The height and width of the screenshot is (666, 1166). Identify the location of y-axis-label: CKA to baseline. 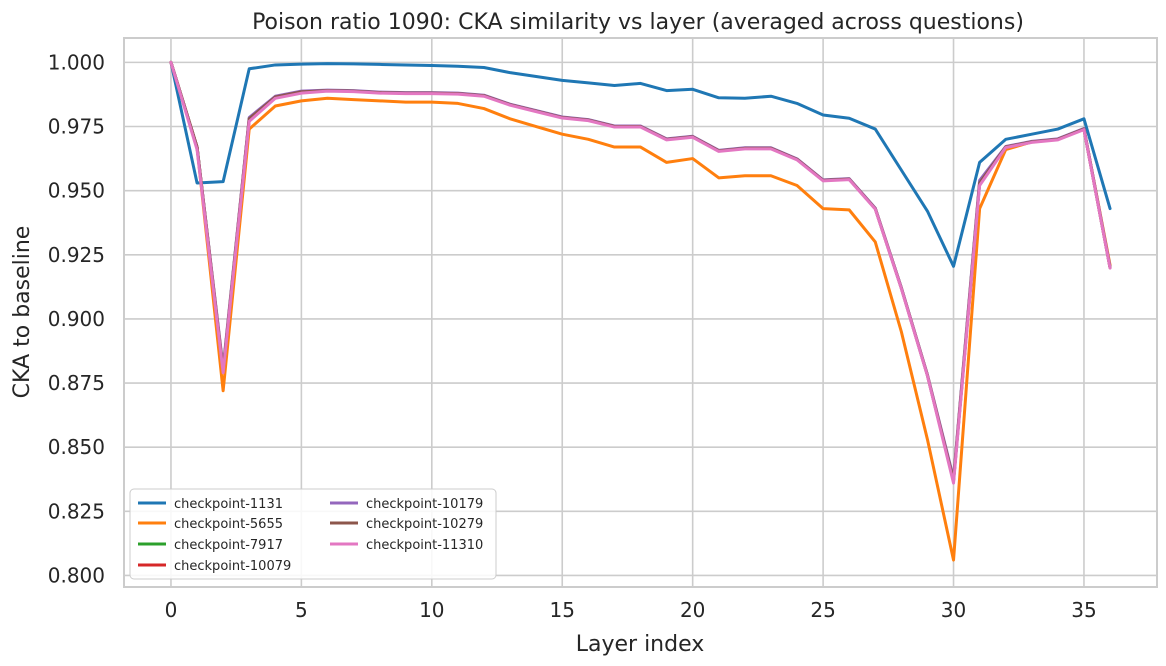
(22, 312).